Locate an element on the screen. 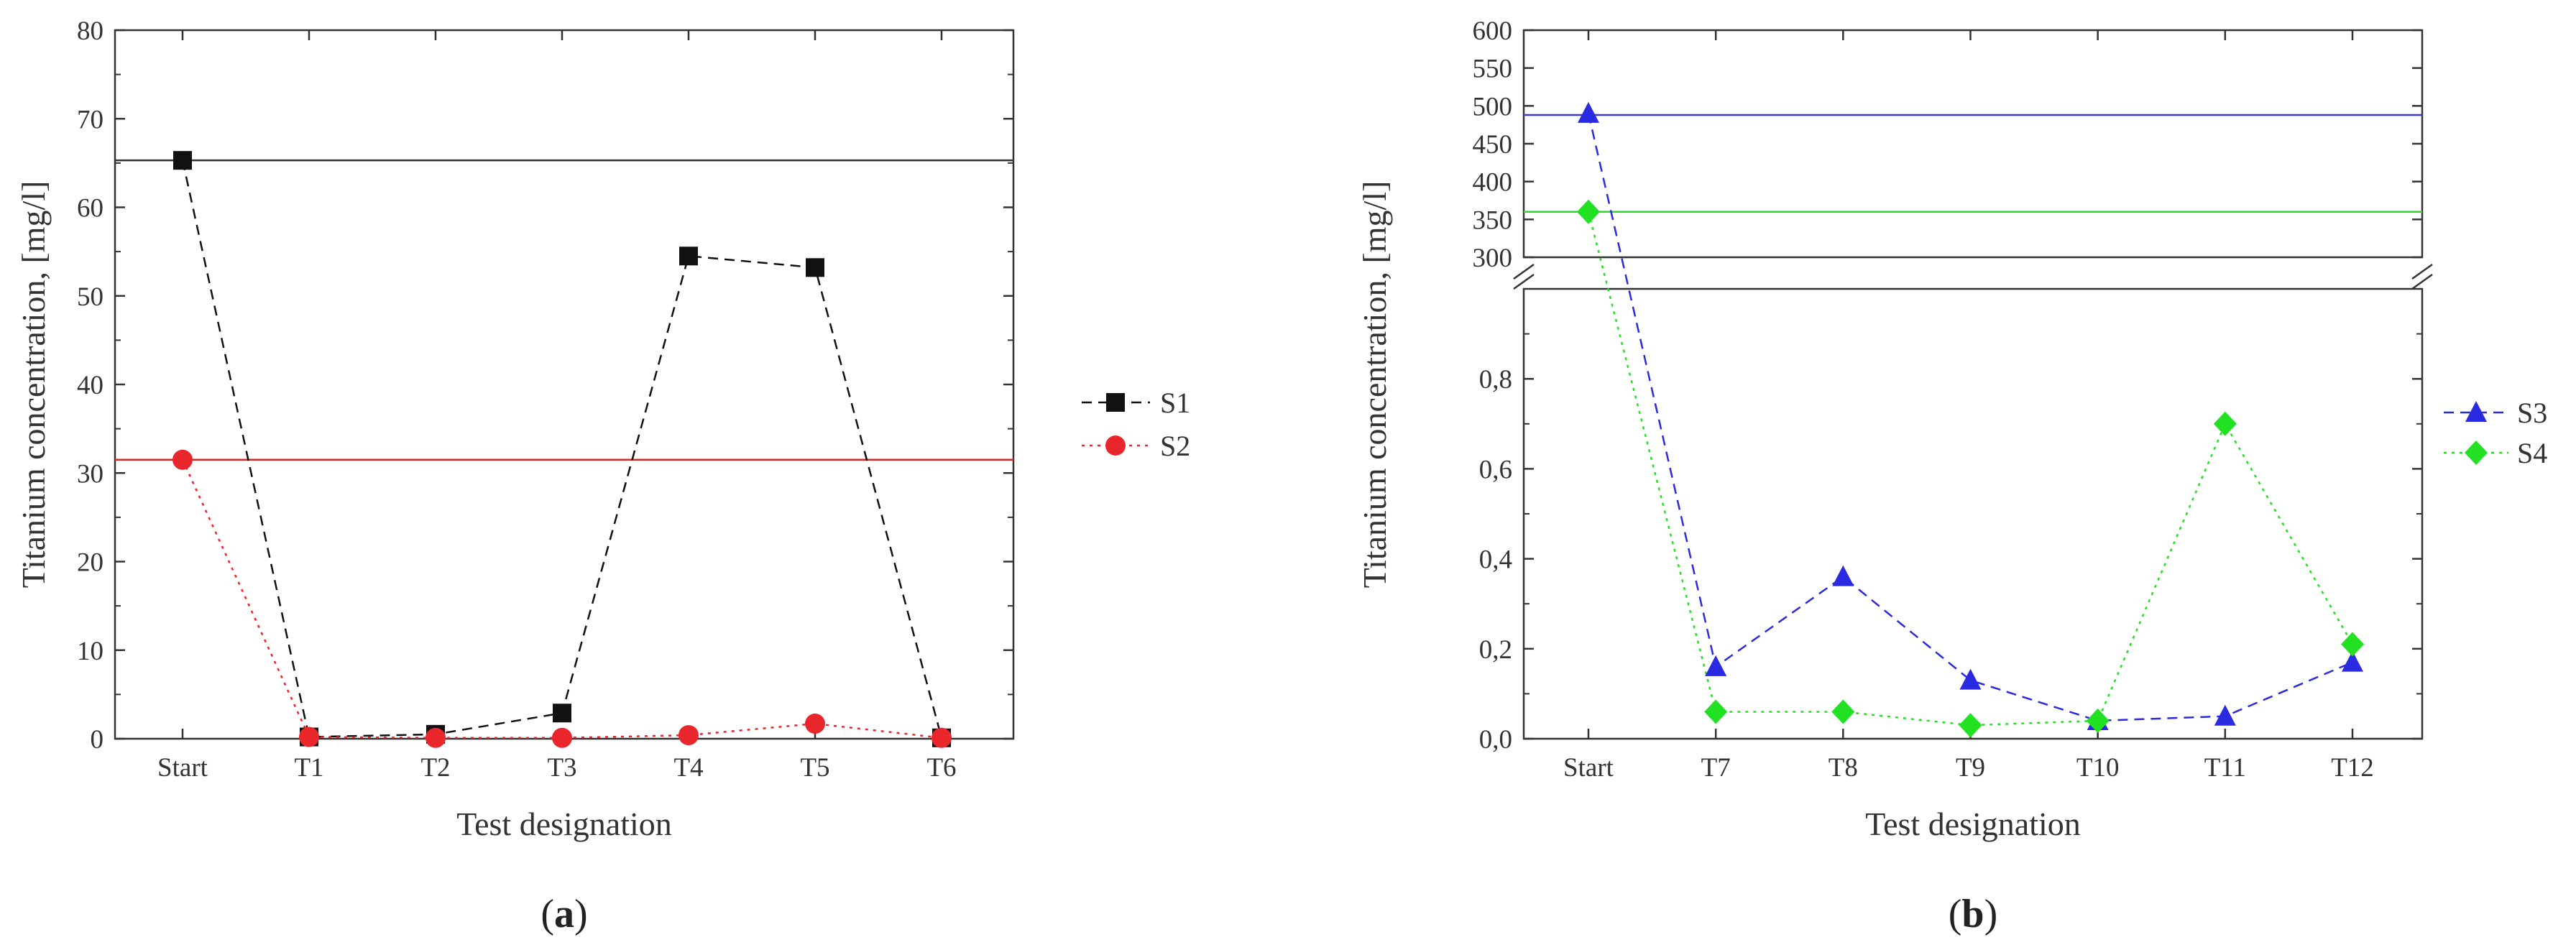 Image resolution: width=2576 pixels, height=950 pixels. y-tick-label-a: 50 is located at coordinates (90, 297).